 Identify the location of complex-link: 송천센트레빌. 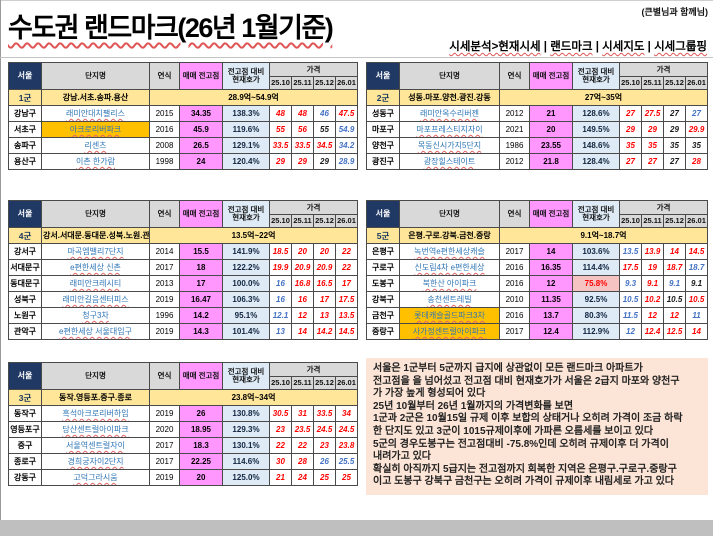
(449, 299).